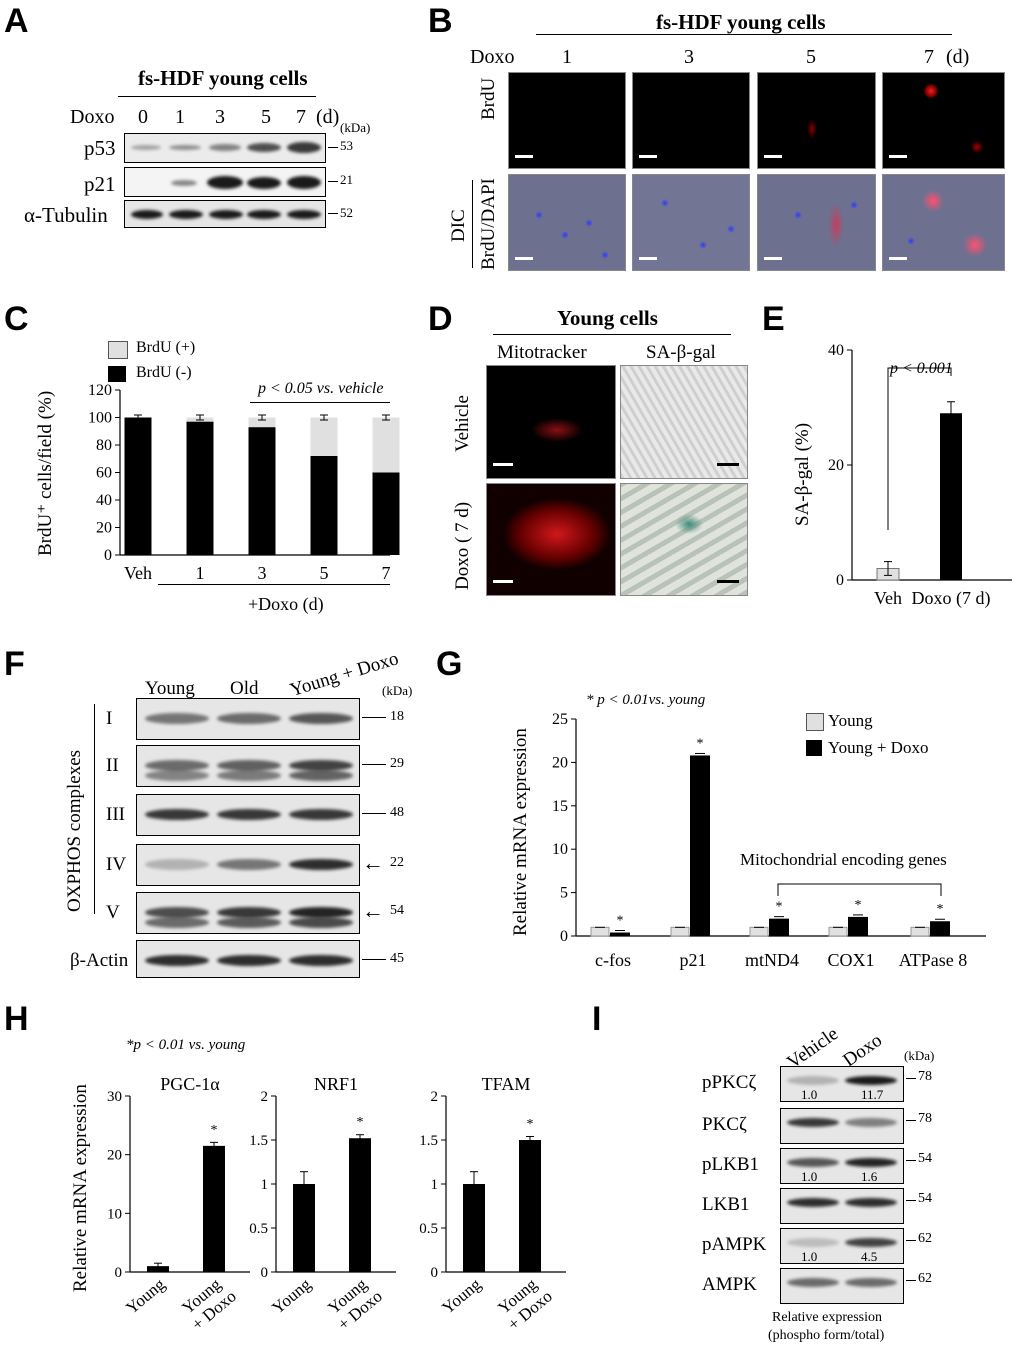  I want to click on legend-g-doxo-swatch, so click(814, 748).